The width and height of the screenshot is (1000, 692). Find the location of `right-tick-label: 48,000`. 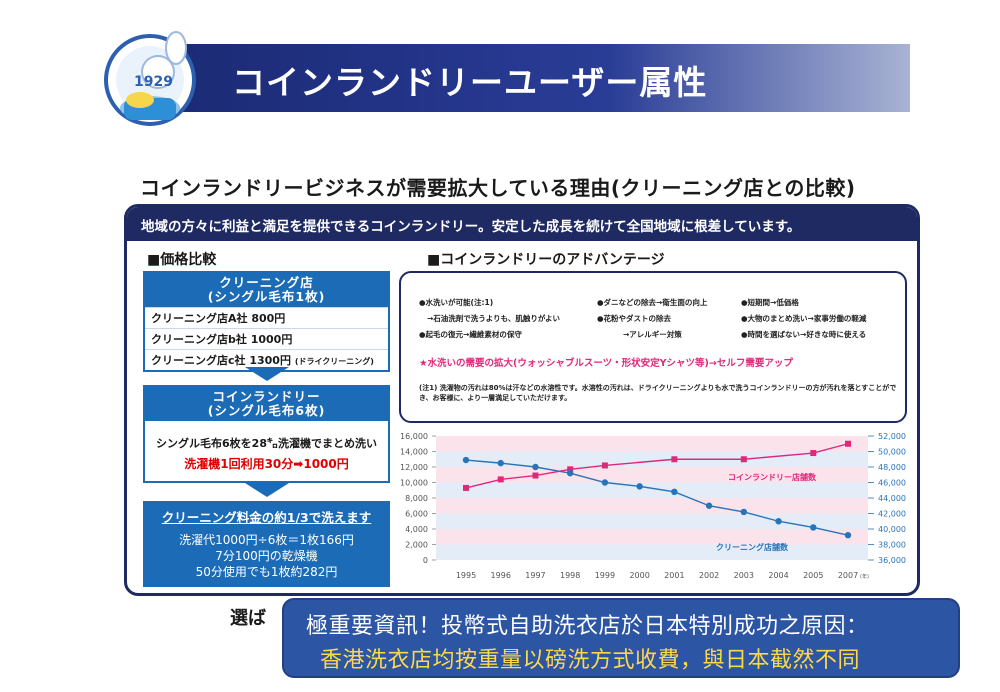

right-tick-label: 48,000 is located at coordinates (892, 467).